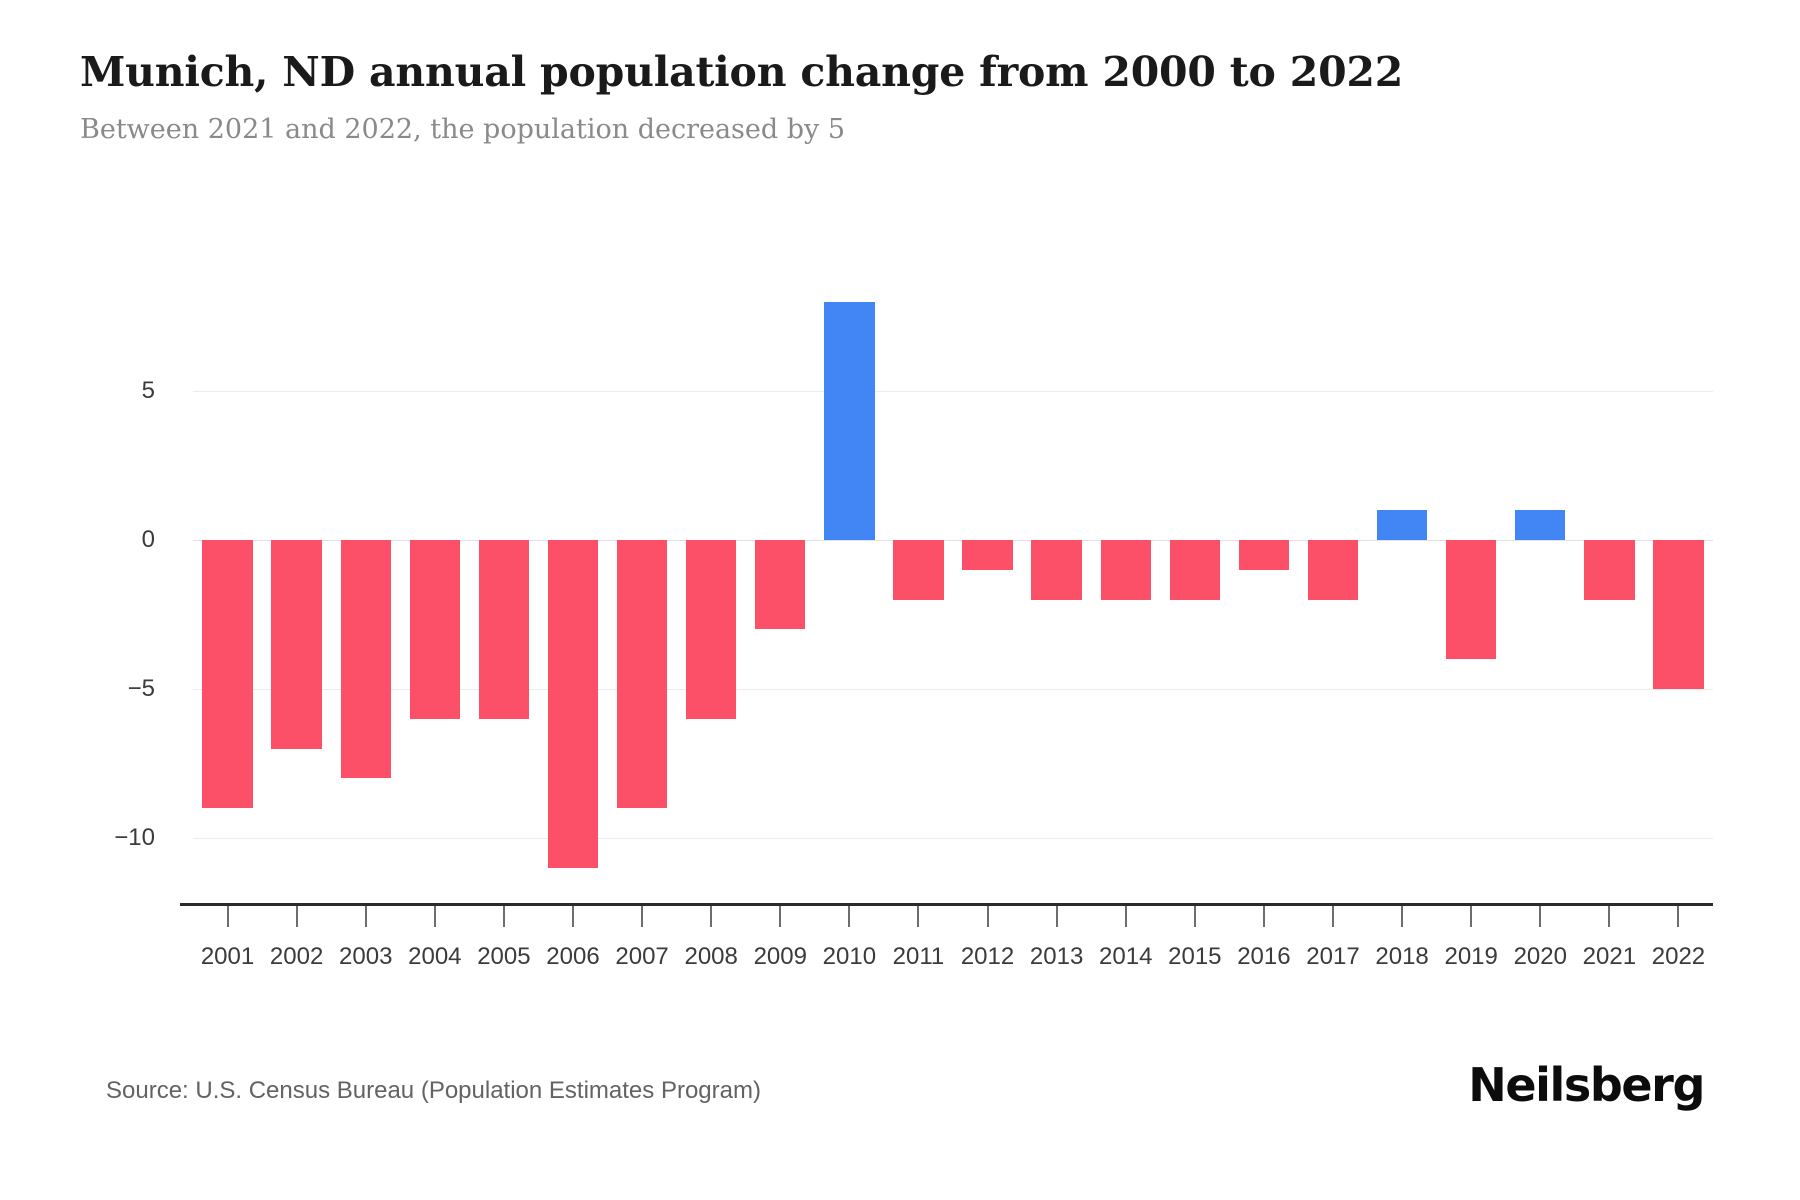  Describe the element at coordinates (504, 956) in the screenshot. I see `x-axis-tick-label: 2005` at that location.